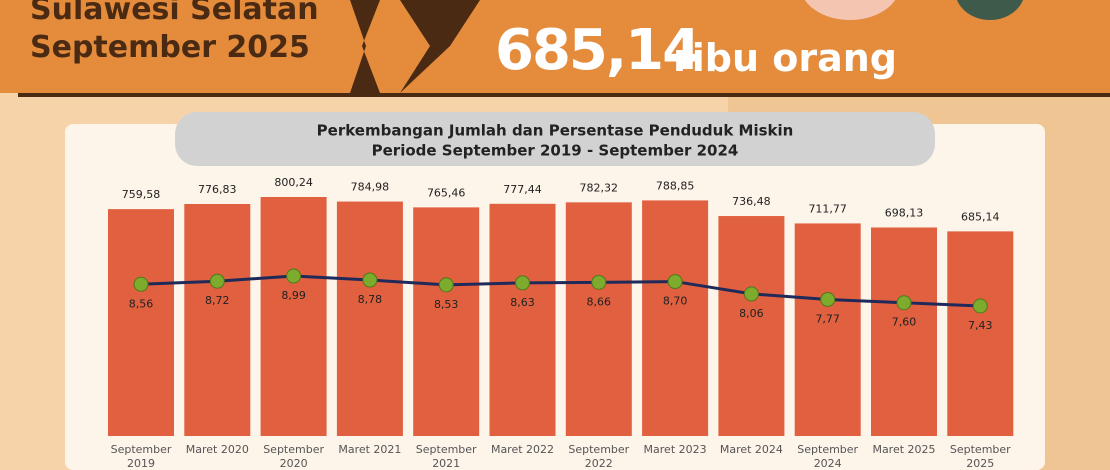 The image size is (1110, 470). I want to click on bar-label: 784,98, so click(370, 187).